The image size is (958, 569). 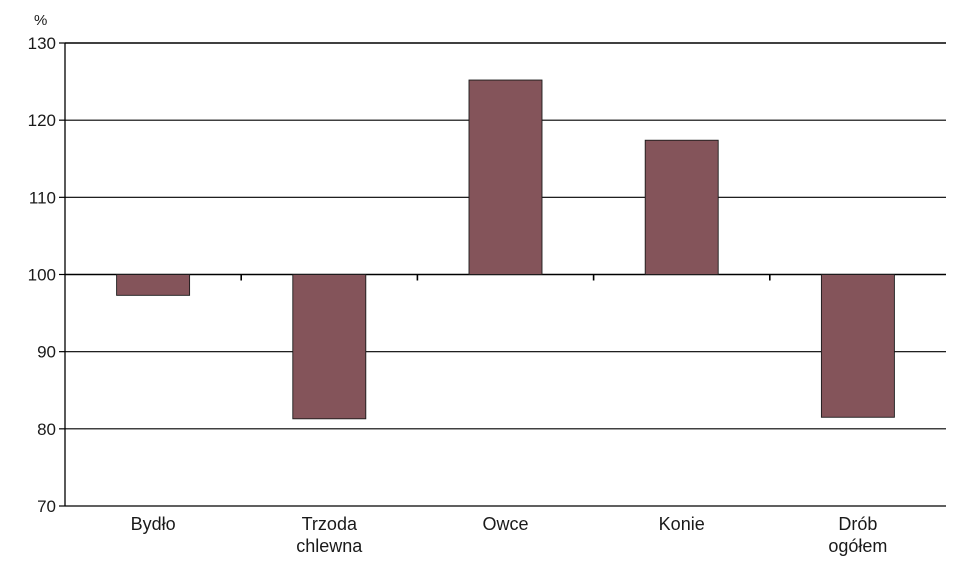 I want to click on category-label-1: Trzoda chlewna, so click(x=329, y=535).